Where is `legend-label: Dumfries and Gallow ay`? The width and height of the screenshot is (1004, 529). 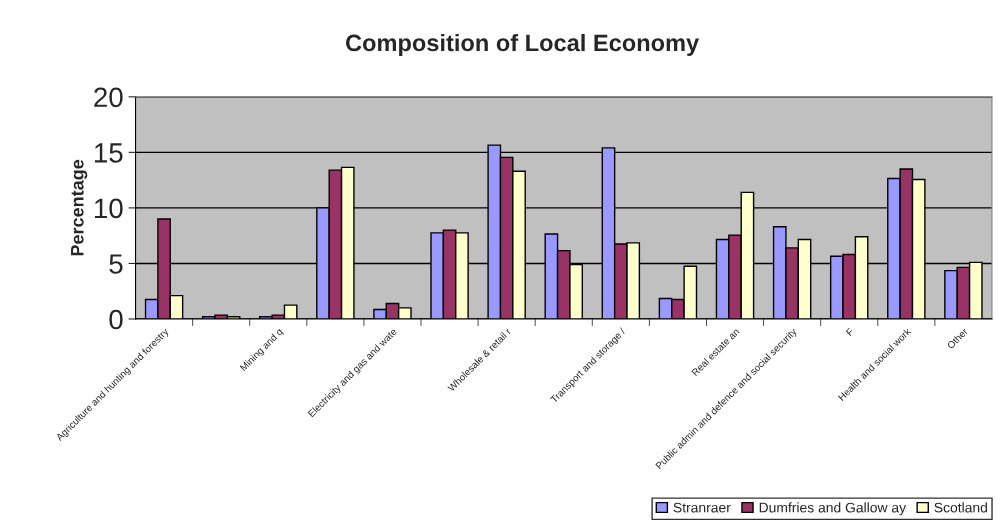 legend-label: Dumfries and Gallow ay is located at coordinates (833, 509).